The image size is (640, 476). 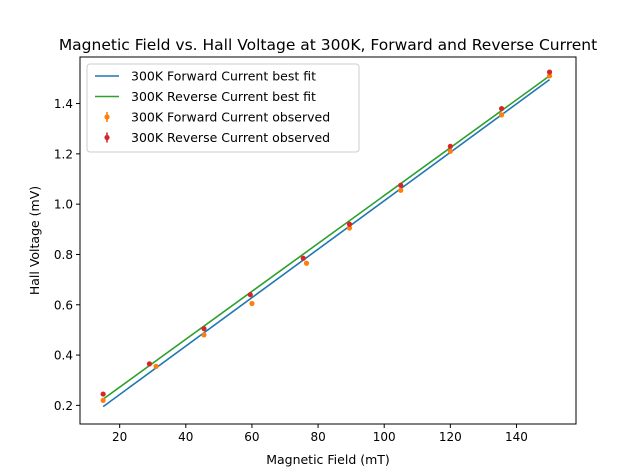 What do you see at coordinates (63, 406) in the screenshot?
I see `y-tick-label: 0.2` at bounding box center [63, 406].